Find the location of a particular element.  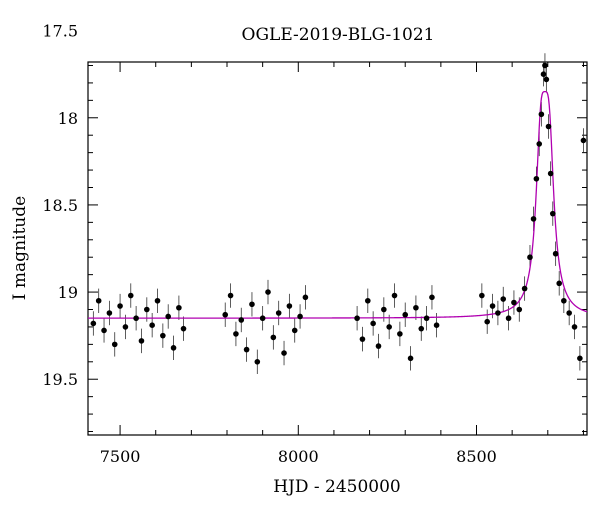

x-axis-label: HJD - 2450000 is located at coordinates (337, 487).